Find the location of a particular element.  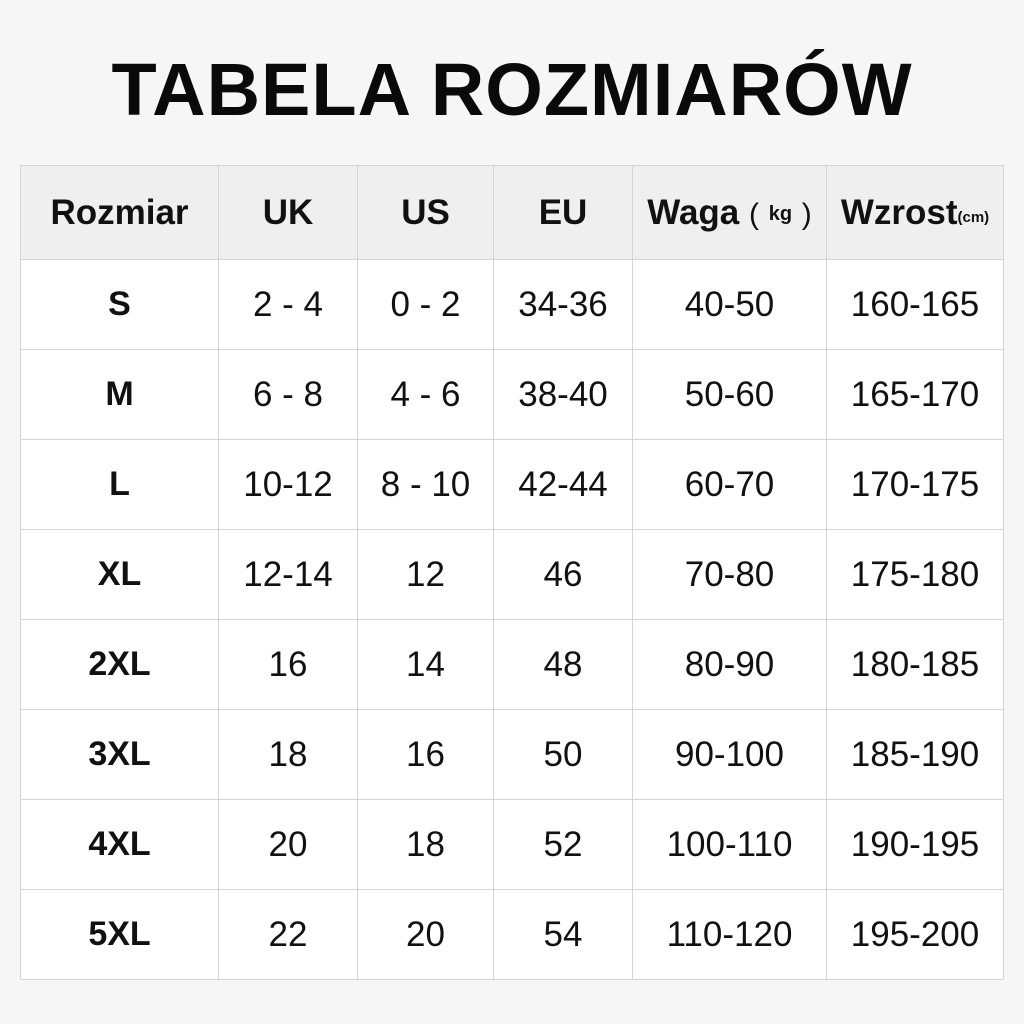

cell-eu: 42-44 is located at coordinates (563, 484).